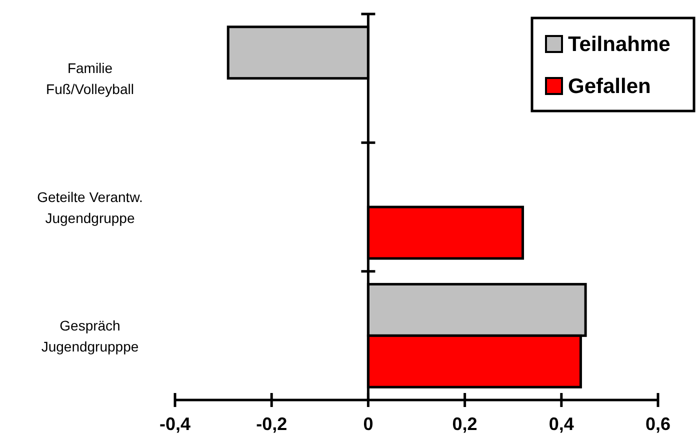  Describe the element at coordinates (658, 424) in the screenshot. I see `x-tick-label: 0,6` at that location.